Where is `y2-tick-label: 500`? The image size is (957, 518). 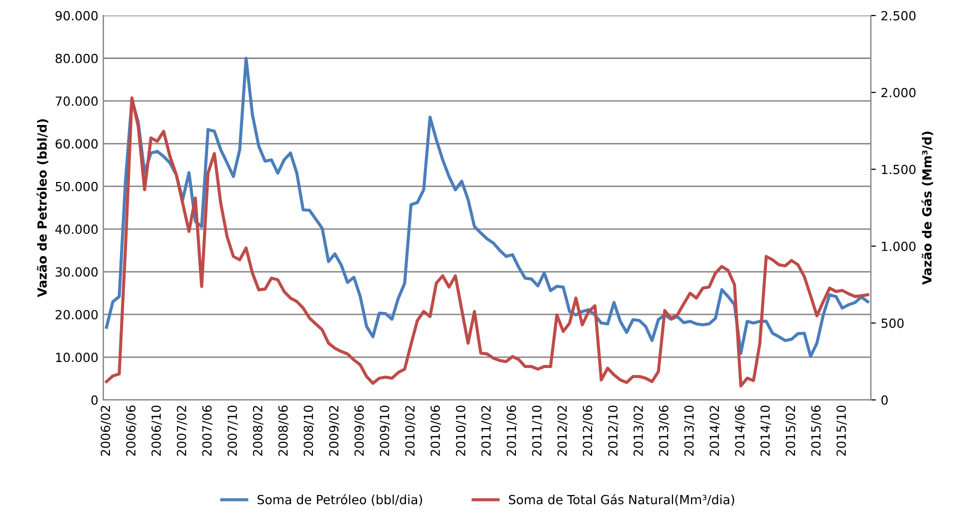 y2-tick-label: 500 is located at coordinates (893, 323).